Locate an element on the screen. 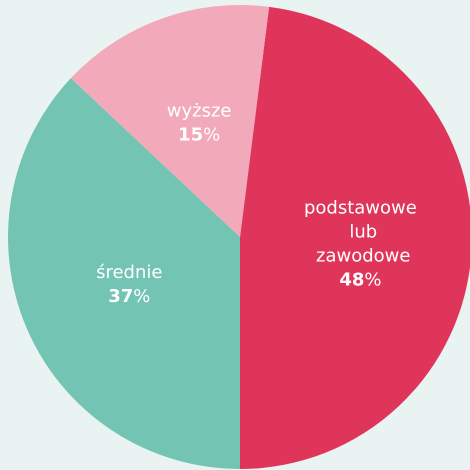 Image resolution: width=470 pixels, height=470 pixels. slice-label: średnie is located at coordinates (129, 272).